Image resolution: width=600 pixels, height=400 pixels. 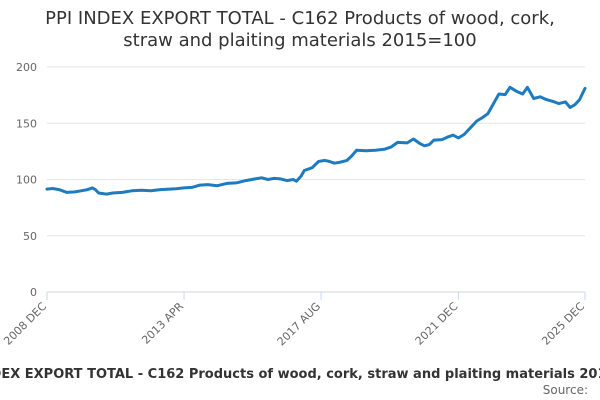 I want to click on x-axis-ticks: 2008 DEC 2013 APR 2017 AUG 2021 DEC 2025 DEC, so click(x=294, y=320).